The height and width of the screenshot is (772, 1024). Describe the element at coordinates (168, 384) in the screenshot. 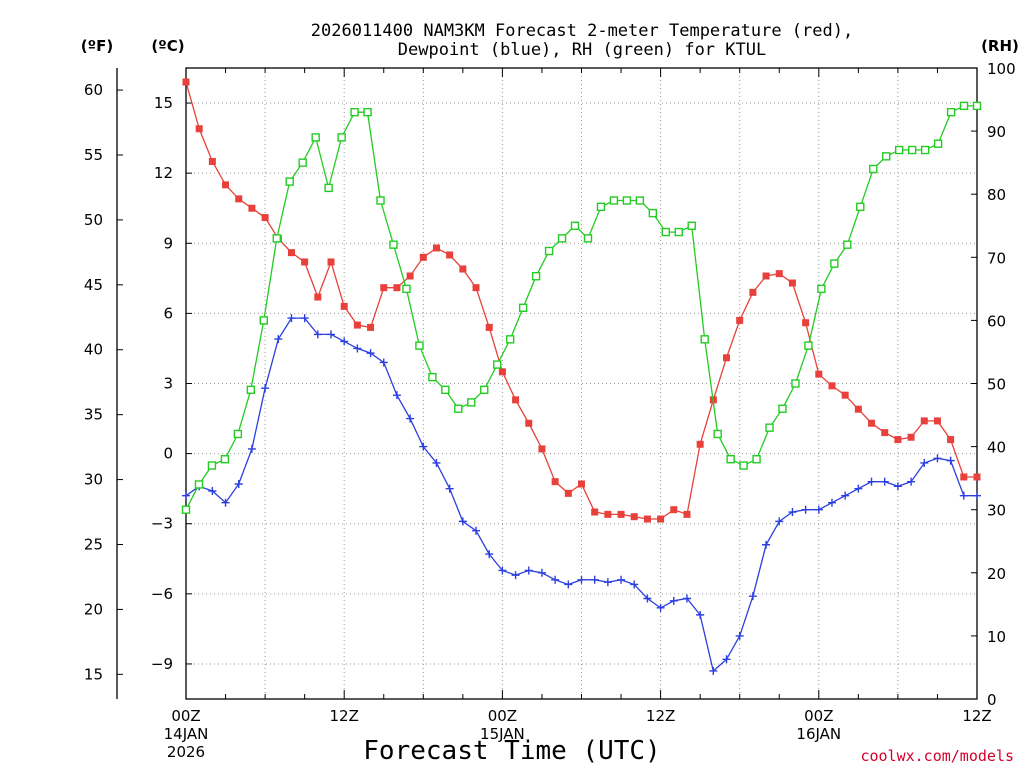

I see `celsius-tick-label: 3` at that location.